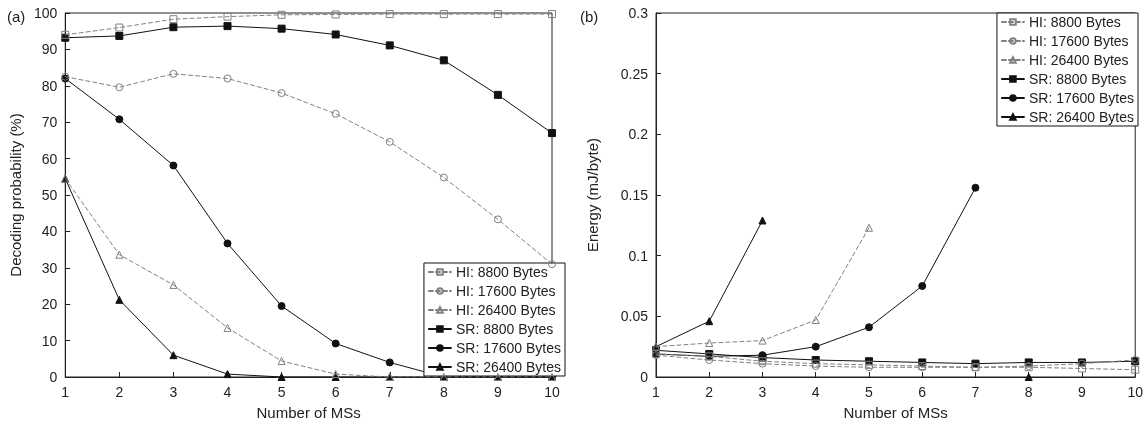 The width and height of the screenshot is (1147, 428). I want to click on y-tick-label: 0.15, so click(634, 195).